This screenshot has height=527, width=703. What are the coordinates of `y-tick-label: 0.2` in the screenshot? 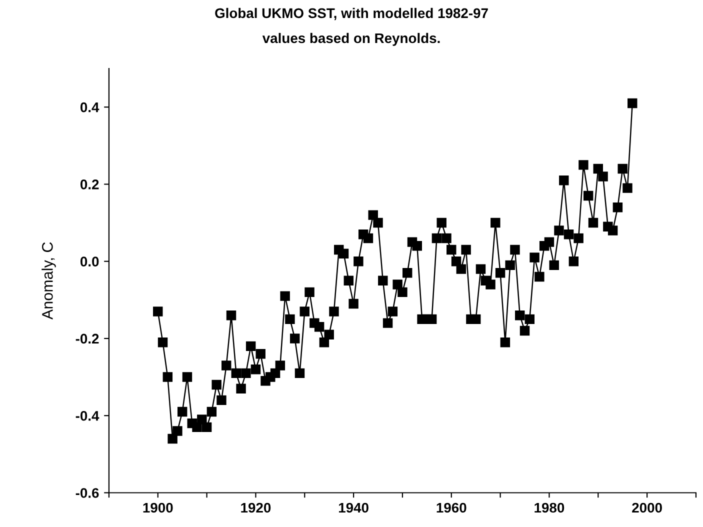 It's located at (89, 185).